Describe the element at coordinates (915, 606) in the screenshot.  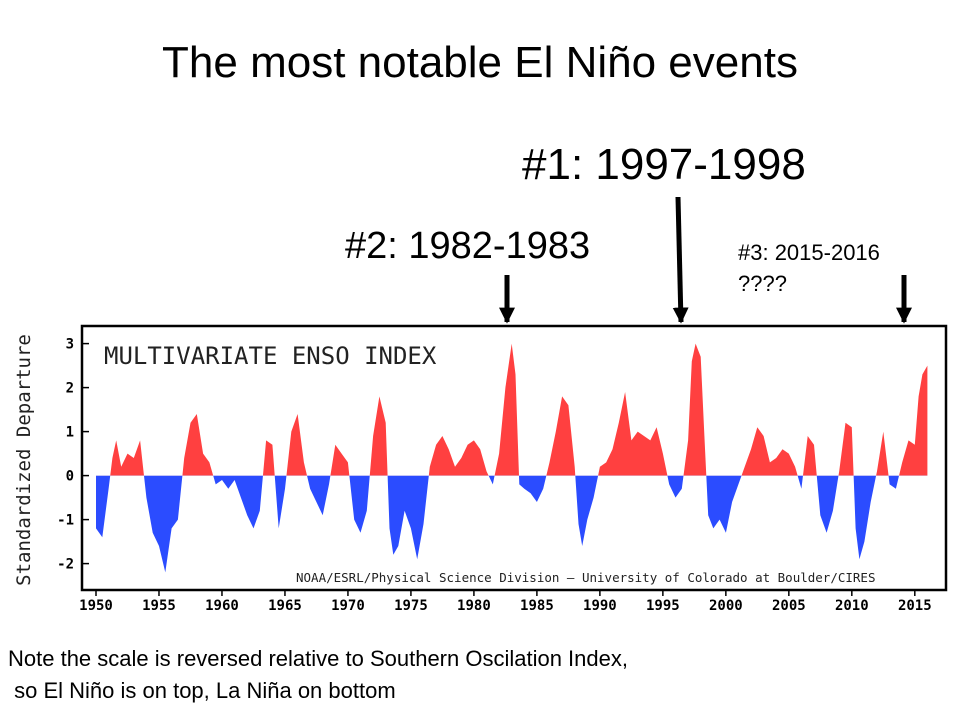
I see `x-tick-label: 2015` at that location.